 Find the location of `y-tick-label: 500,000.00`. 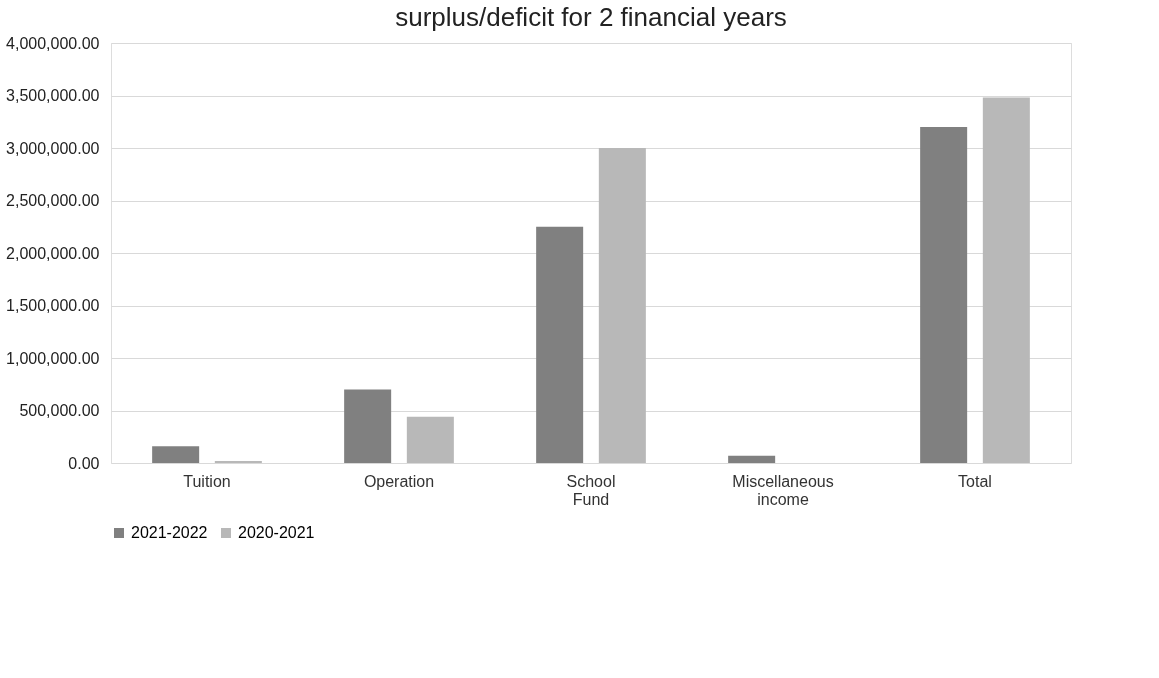

y-tick-label: 500,000.00 is located at coordinates (59, 410).